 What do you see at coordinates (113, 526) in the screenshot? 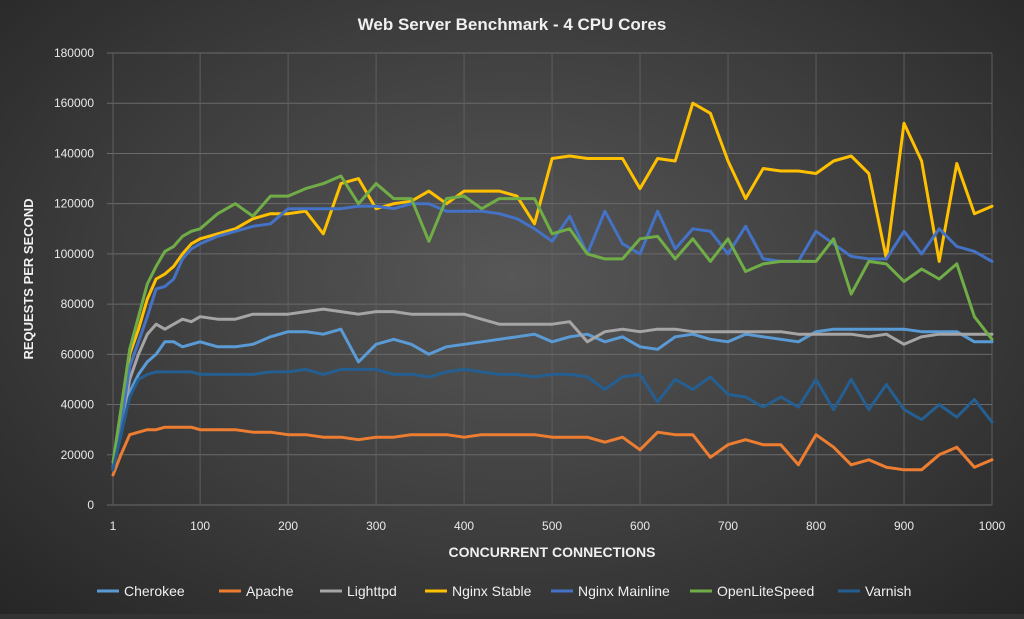
I see `x-tick-label: 1` at bounding box center [113, 526].